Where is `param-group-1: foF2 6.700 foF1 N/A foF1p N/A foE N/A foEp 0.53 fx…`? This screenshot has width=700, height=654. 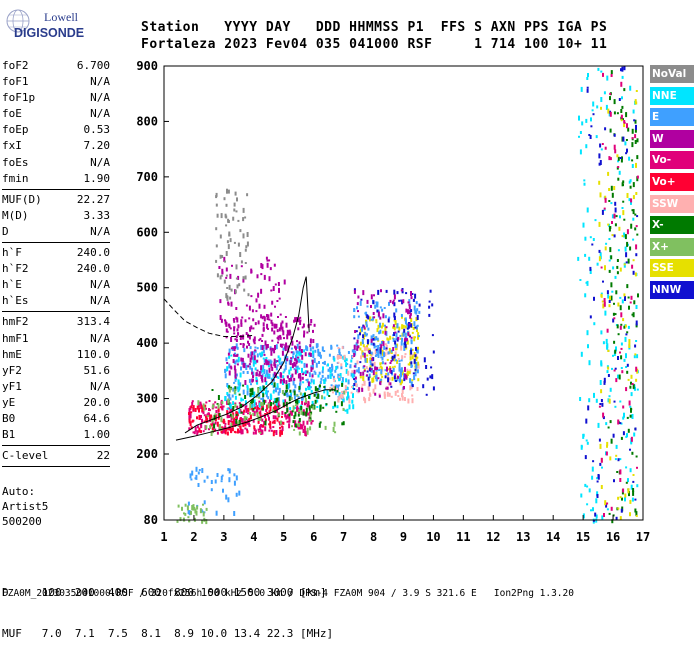
param-group-1: foF2 6.700 foF1 N/A foF1p N/A foE N/A foEp 0.53 fx… is located at coordinates (56, 122).